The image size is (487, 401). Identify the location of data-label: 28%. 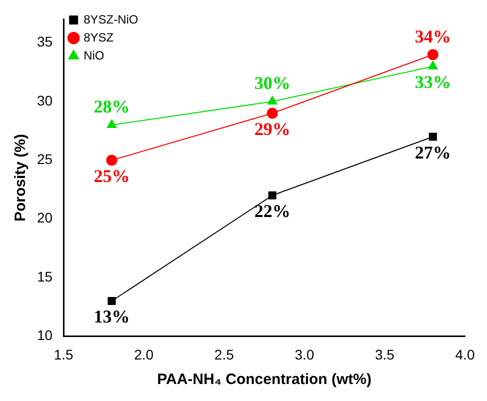
(112, 106).